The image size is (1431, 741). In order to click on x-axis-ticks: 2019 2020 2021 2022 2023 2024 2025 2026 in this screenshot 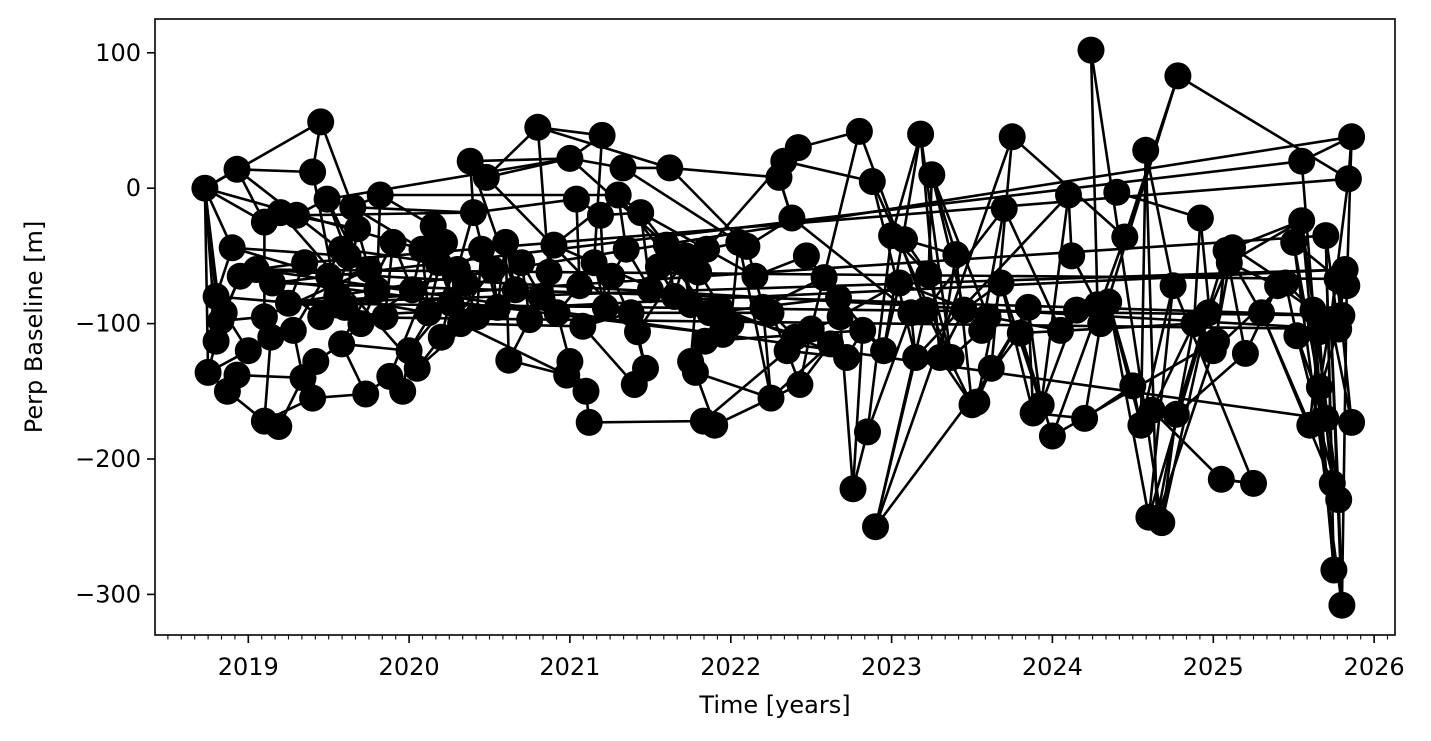, I will do `click(786, 658)`.